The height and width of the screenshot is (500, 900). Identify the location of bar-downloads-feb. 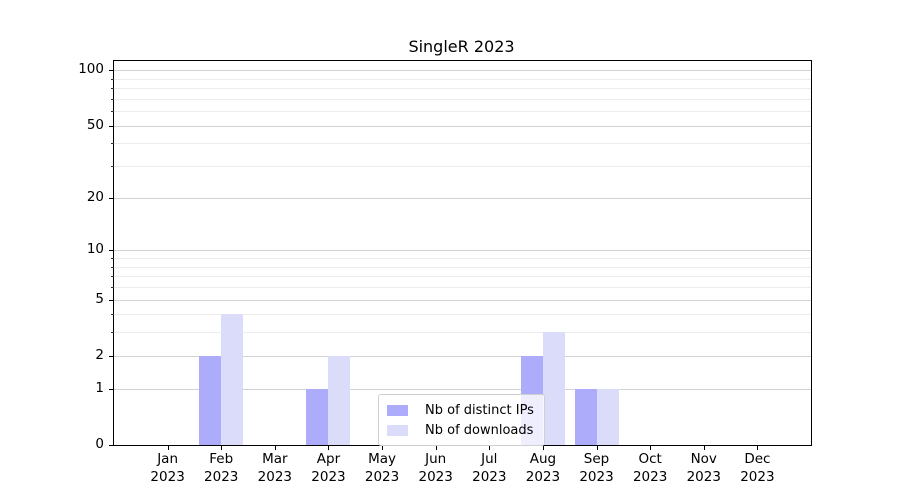
(232, 379).